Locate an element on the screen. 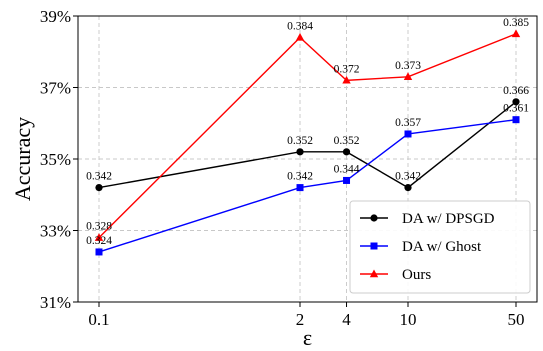 Image resolution: width=543 pixels, height=351 pixels. legend-item: DA w/ Ghost is located at coordinates (421, 247).